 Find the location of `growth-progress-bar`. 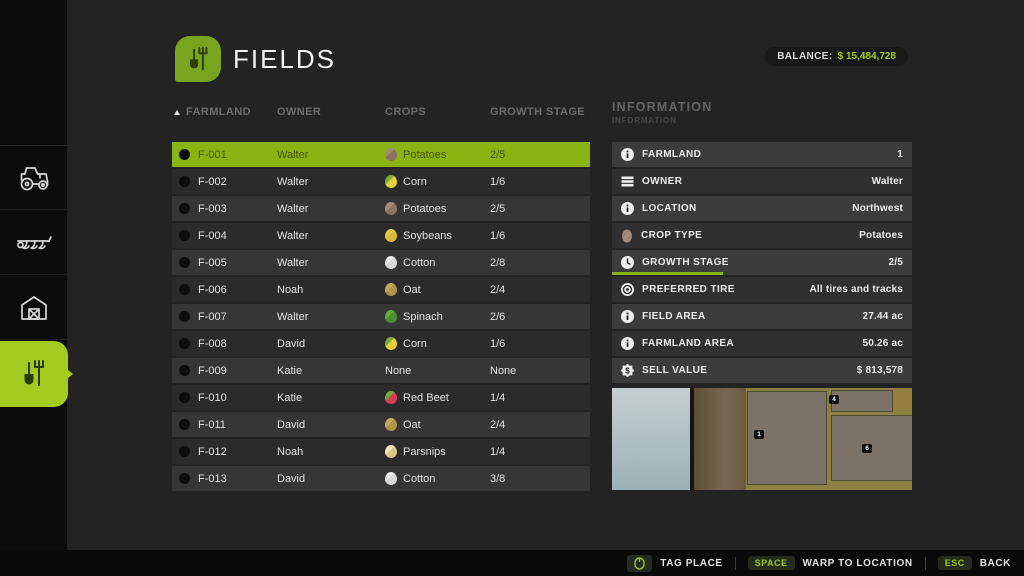

growth-progress-bar is located at coordinates (667, 273).